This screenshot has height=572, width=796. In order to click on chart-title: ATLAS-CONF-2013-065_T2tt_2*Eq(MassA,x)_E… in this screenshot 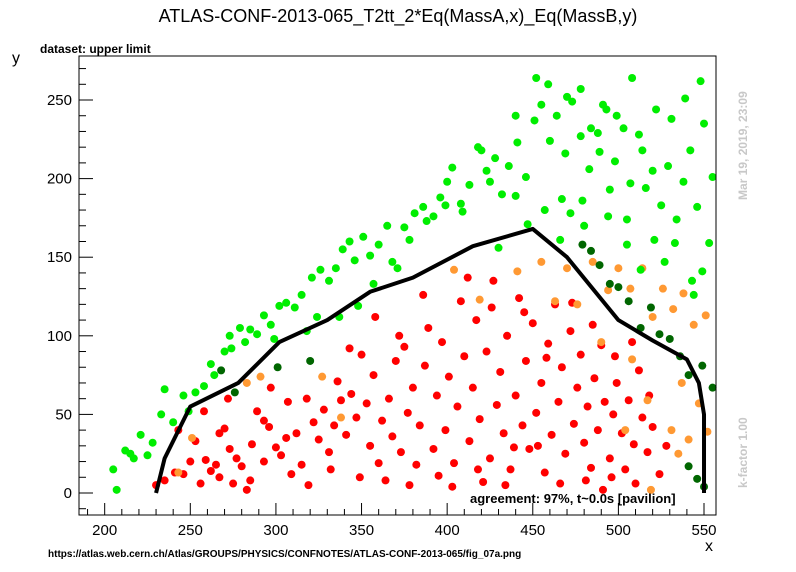, I will do `click(398, 16)`.